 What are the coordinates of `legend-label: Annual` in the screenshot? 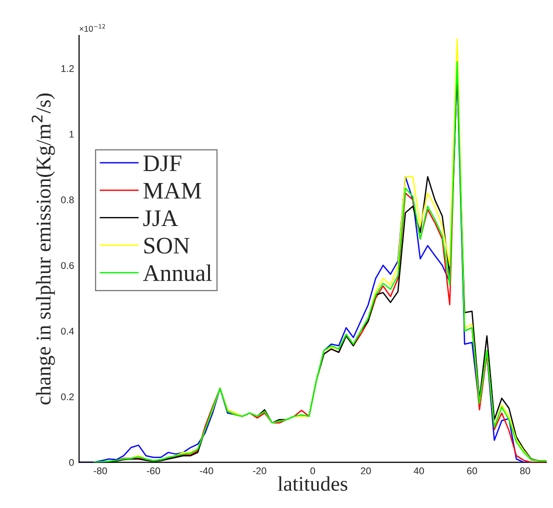 It's located at (177, 273).